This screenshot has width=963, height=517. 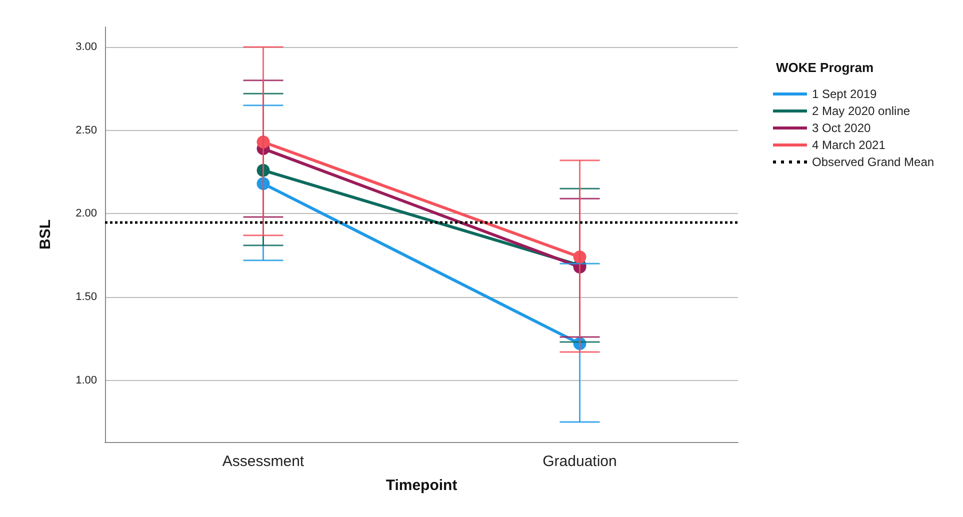 I want to click on legend-label: 2 May 2020 online, so click(x=861, y=111).